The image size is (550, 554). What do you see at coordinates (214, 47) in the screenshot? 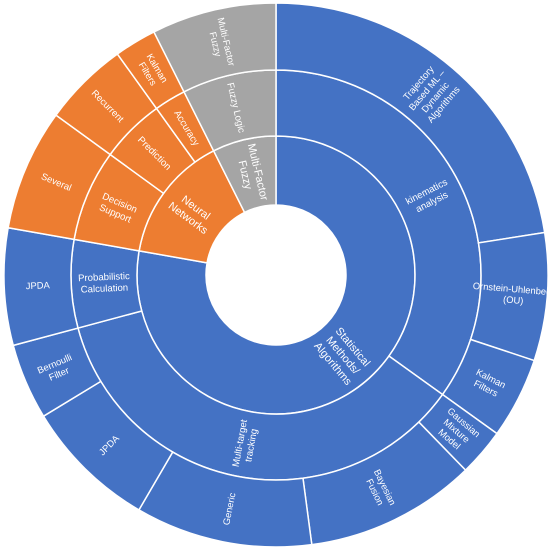
I see `segment-multi-factor-fuzzy-fuzzy-logic-multi-factor-fuzzy` at bounding box center [214, 47].